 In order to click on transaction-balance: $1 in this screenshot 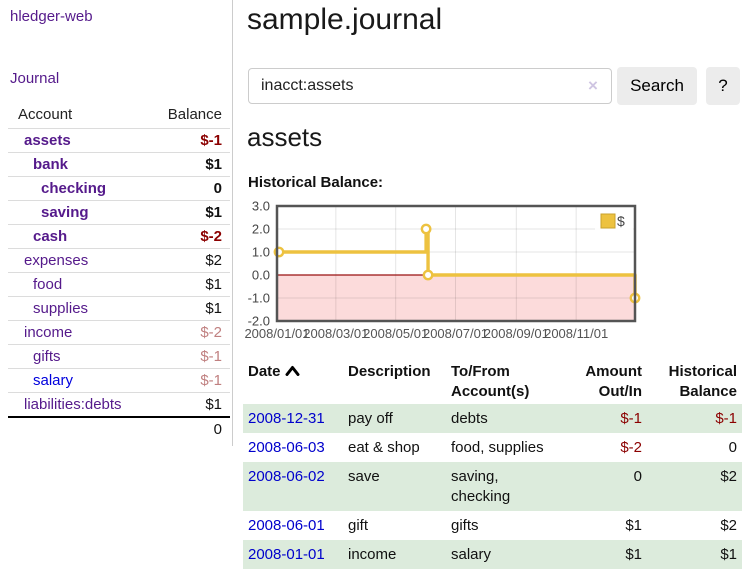, I will do `click(728, 554)`.